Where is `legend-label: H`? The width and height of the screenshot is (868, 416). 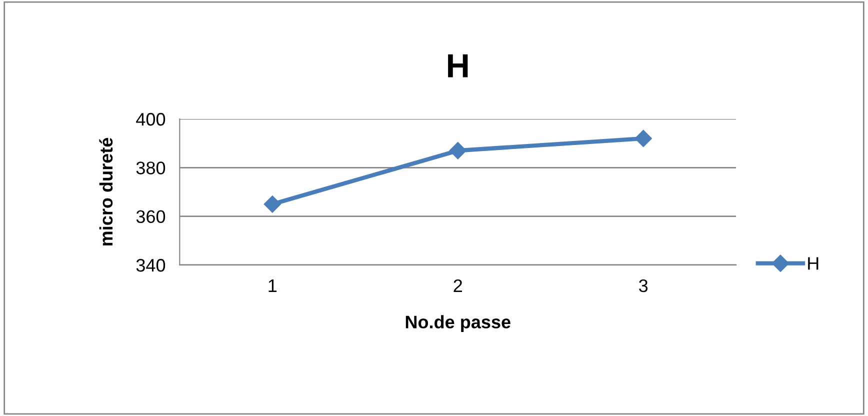
legend-label: H is located at coordinates (813, 263).